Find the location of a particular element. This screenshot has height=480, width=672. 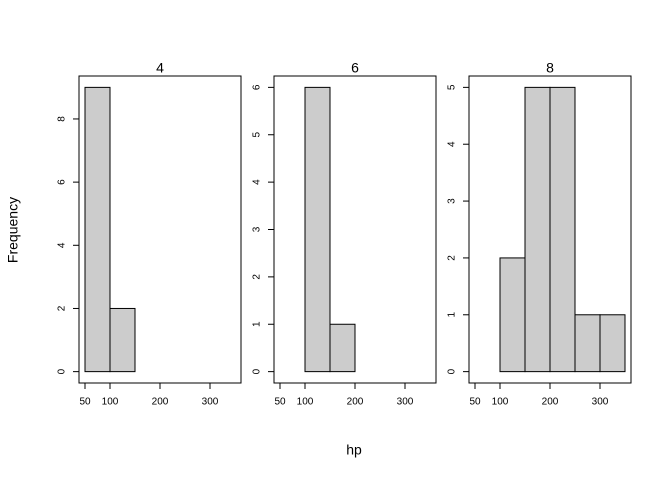

panel-title: 8 is located at coordinates (550, 68).